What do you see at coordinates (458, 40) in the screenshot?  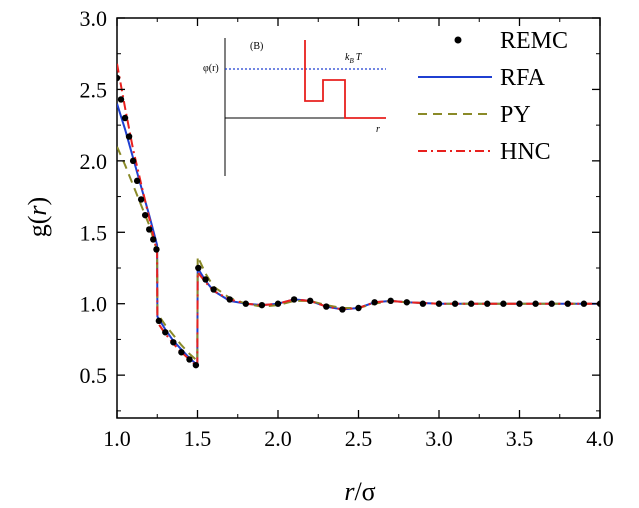 I see `legend-marker-remc` at bounding box center [458, 40].